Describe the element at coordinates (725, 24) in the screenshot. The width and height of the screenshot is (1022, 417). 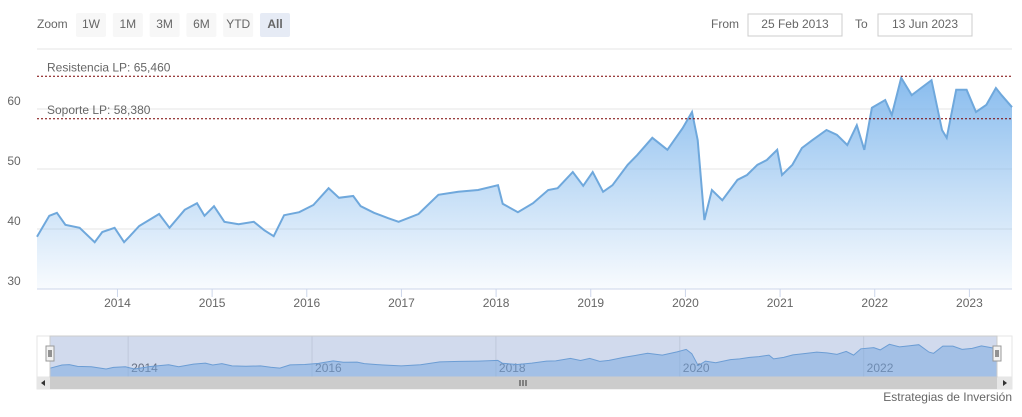
I see `from-label: From` at that location.